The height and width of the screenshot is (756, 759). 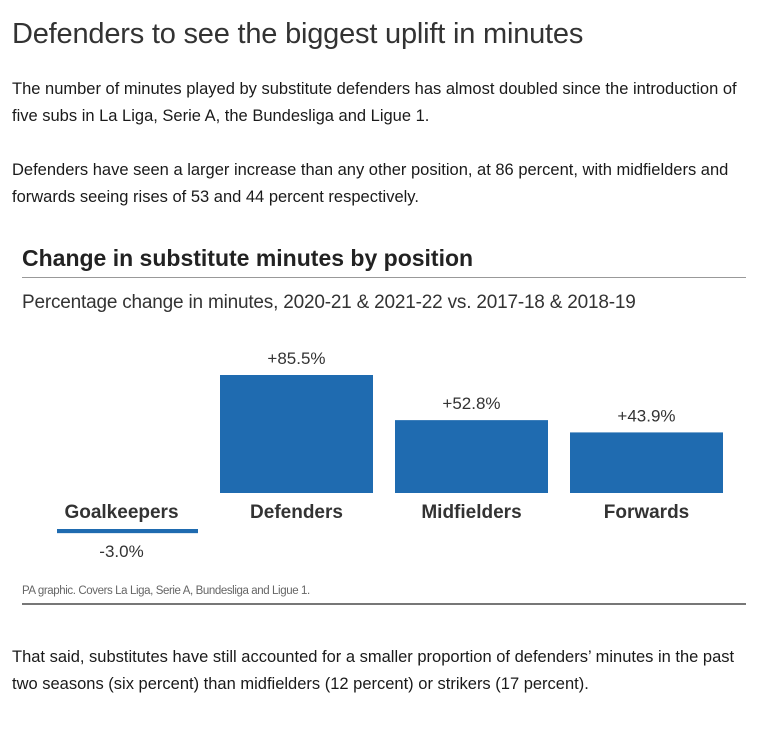 What do you see at coordinates (296, 512) in the screenshot?
I see `category-label-defenders: Defenders` at bounding box center [296, 512].